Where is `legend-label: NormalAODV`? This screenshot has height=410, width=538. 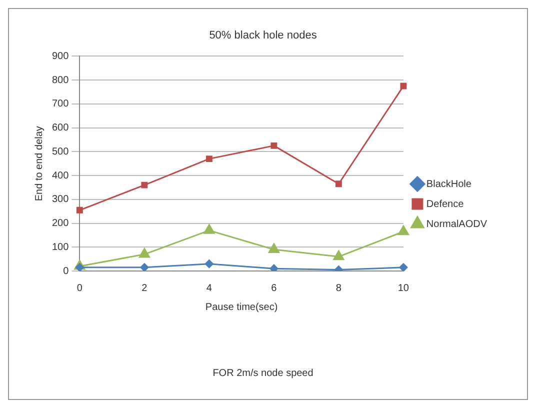
legend-label: NormalAODV is located at coordinates (457, 224).